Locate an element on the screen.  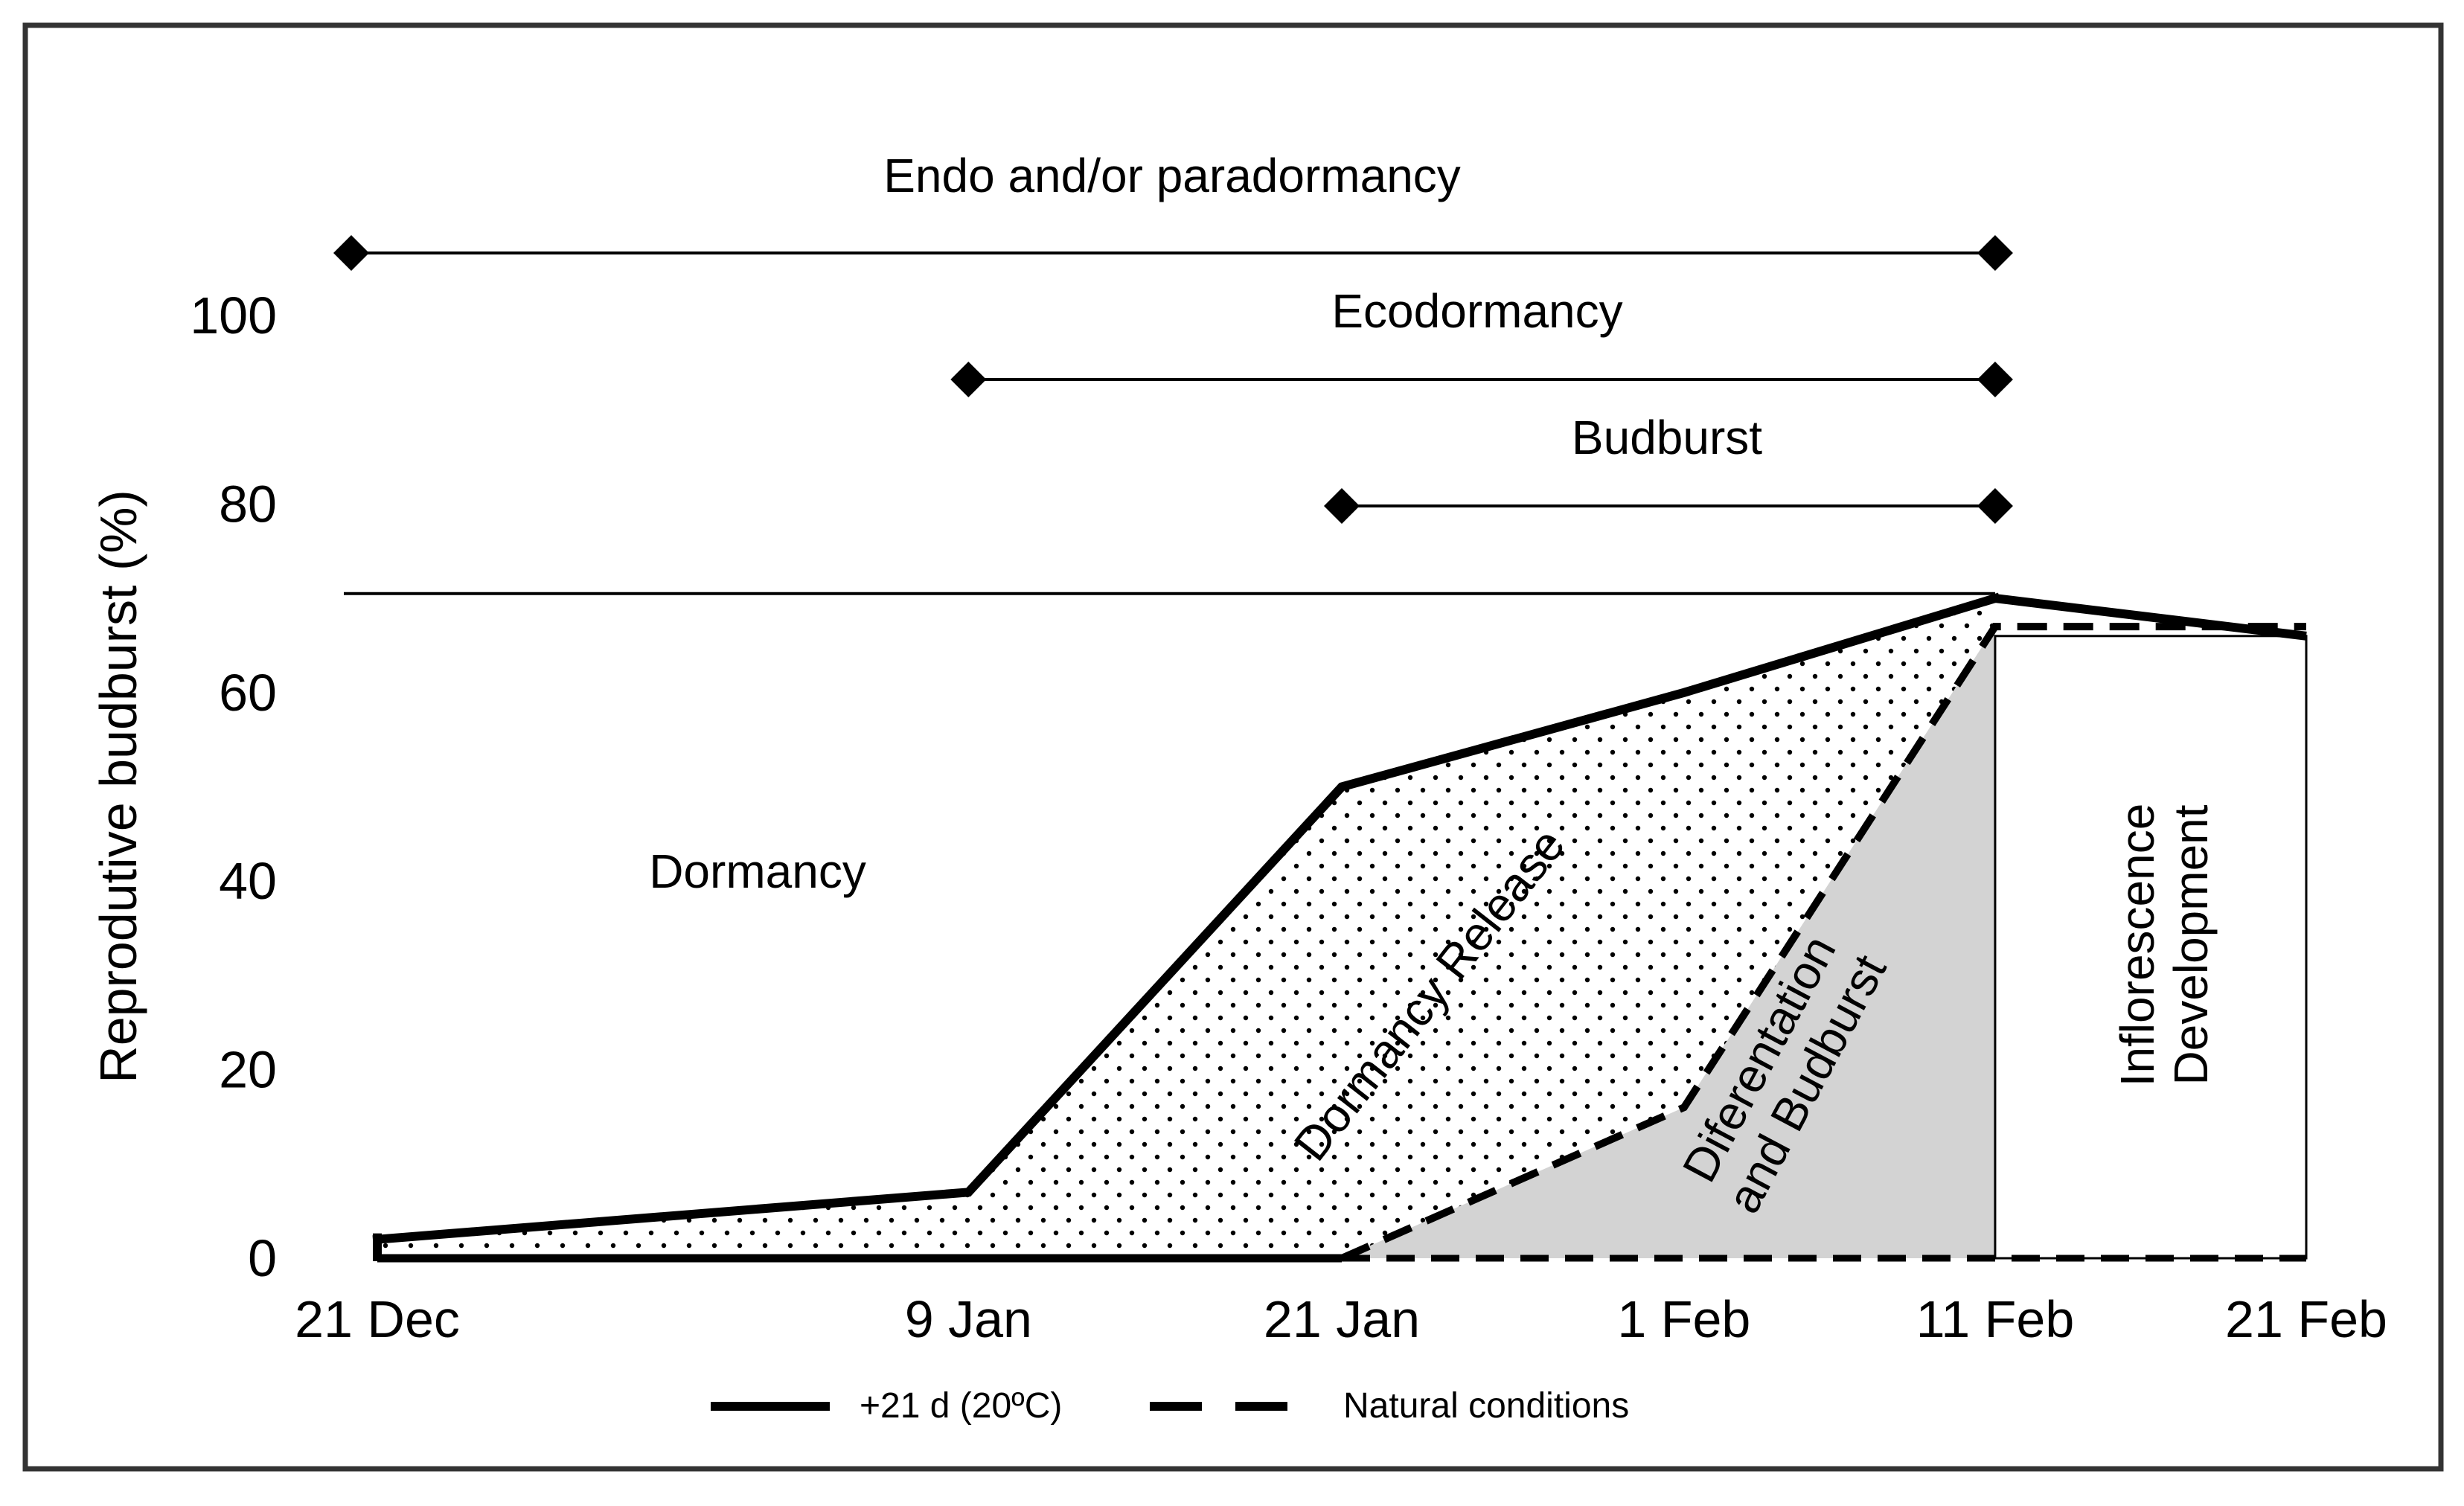
y-tick-label: 20 is located at coordinates (248, 1070).